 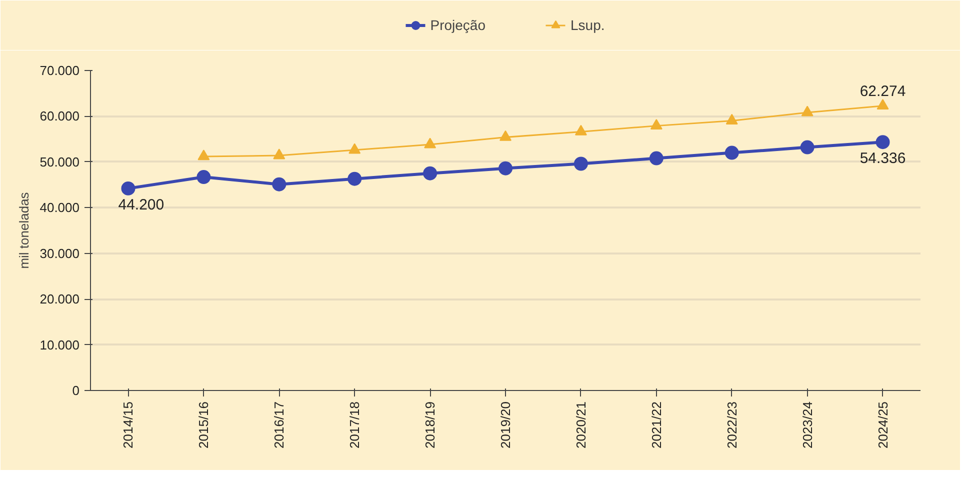 I want to click on x-tick-label: 2015/16, so click(x=204, y=424).